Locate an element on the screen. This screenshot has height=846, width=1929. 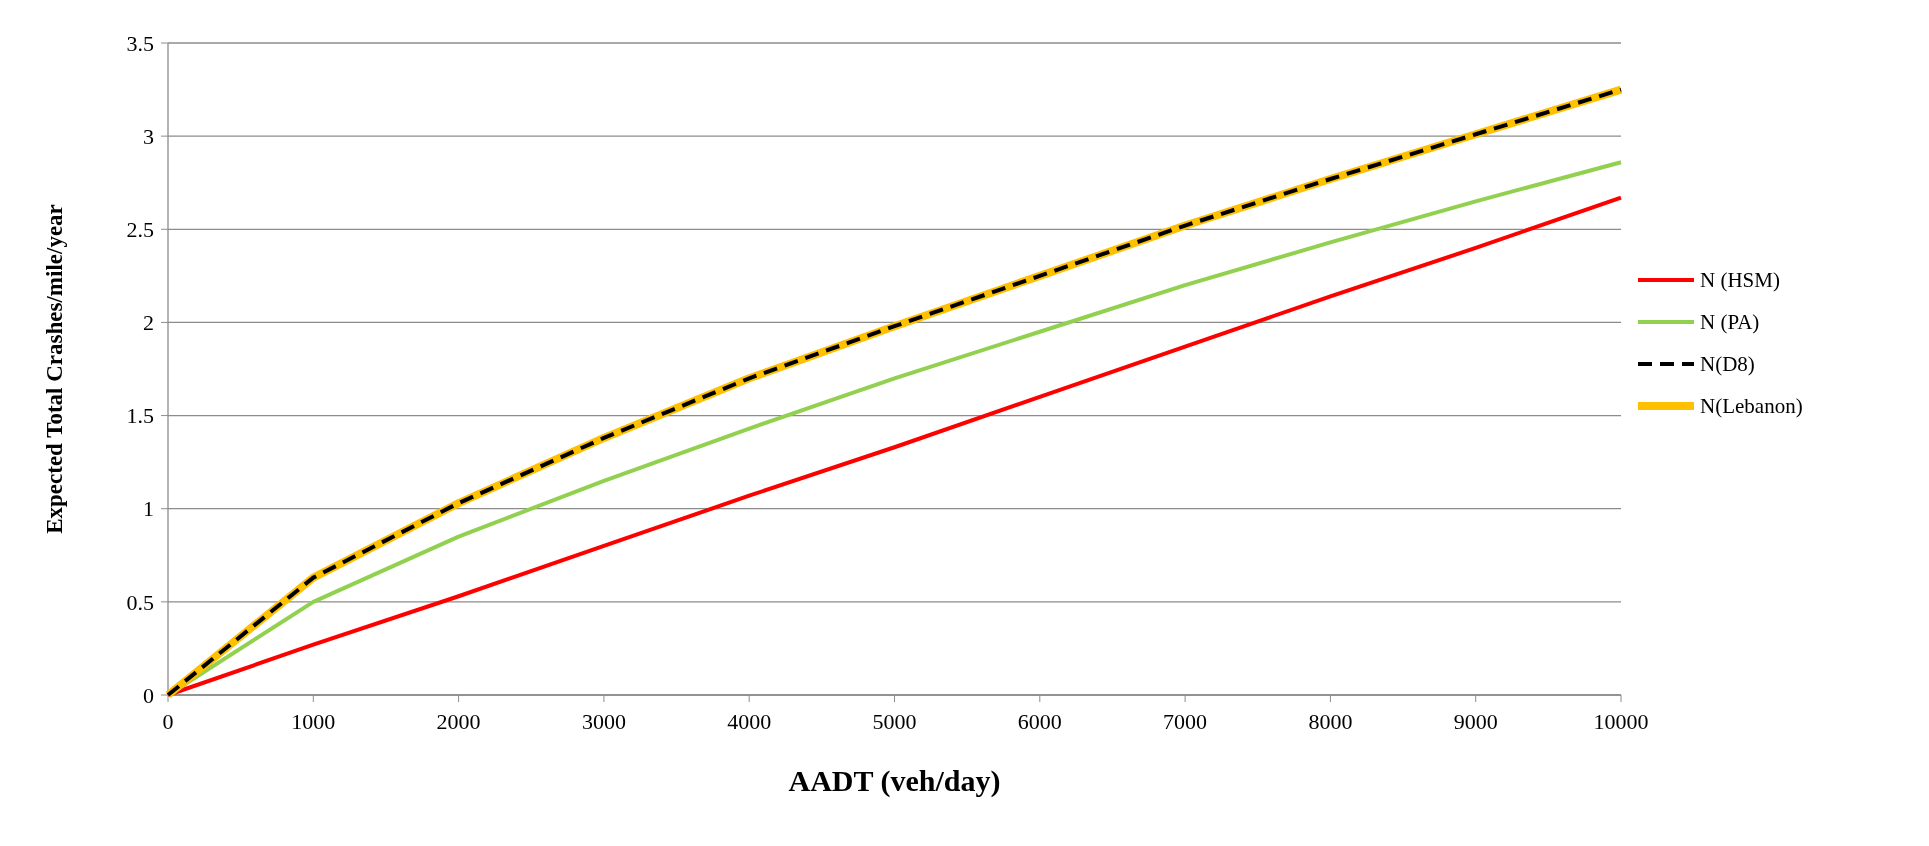
x-tick-label: 10000 is located at coordinates (1621, 721).